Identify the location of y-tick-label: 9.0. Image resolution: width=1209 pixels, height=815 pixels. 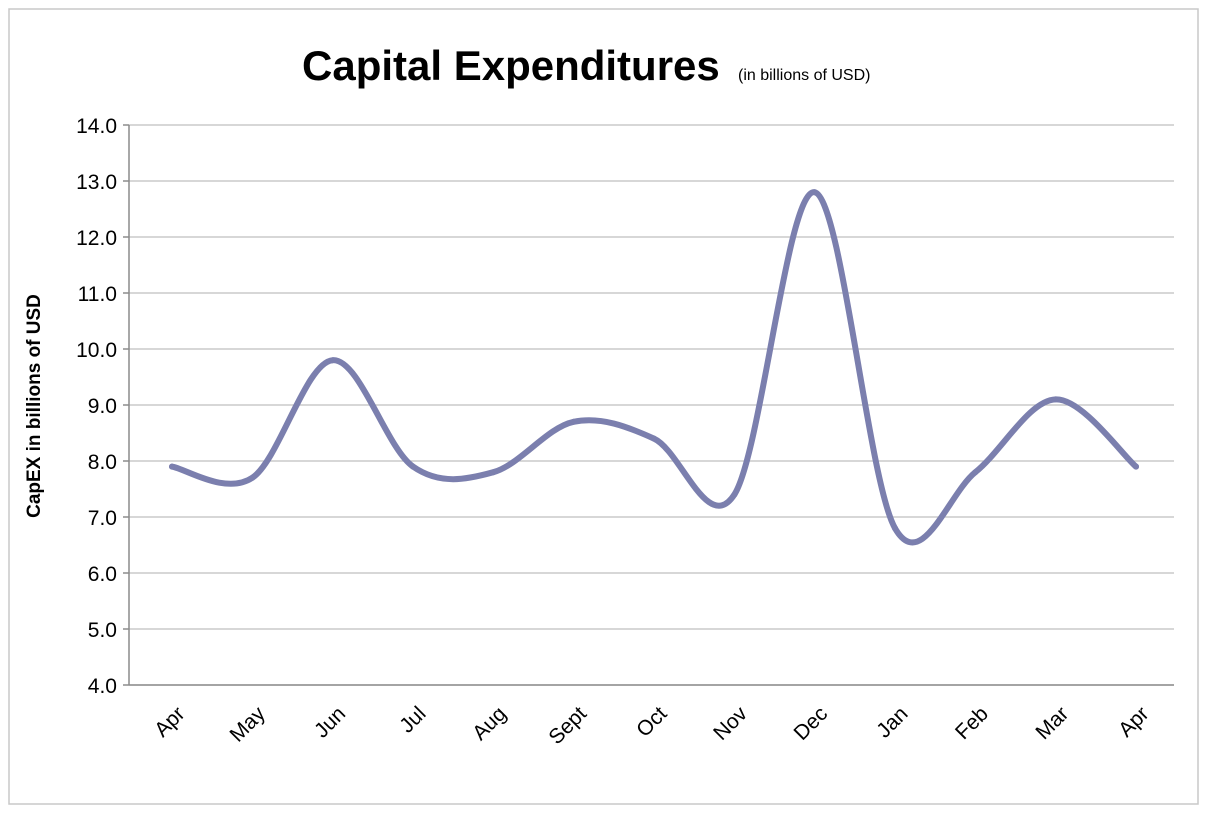
(102, 406).